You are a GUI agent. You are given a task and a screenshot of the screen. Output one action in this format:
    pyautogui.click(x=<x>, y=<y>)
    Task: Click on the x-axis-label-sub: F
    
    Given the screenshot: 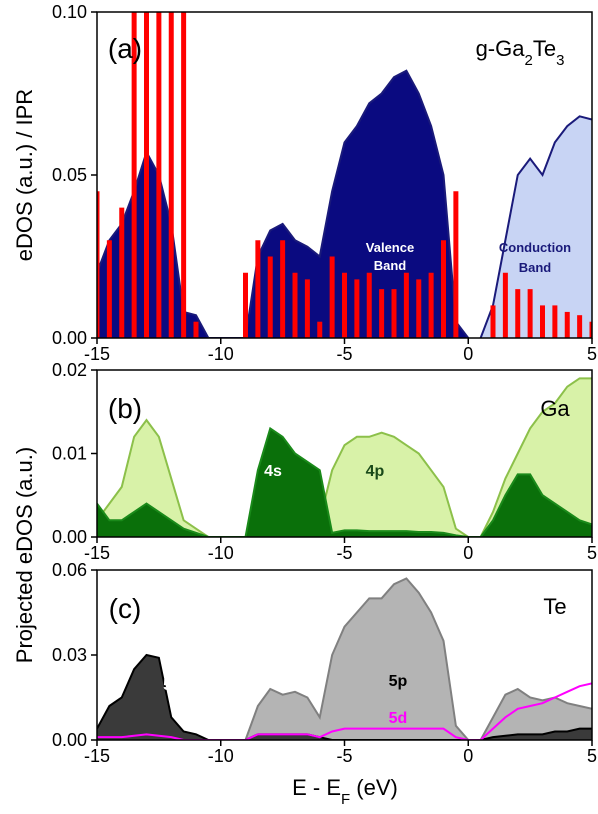 What is the action you would take?
    pyautogui.click(x=345, y=799)
    